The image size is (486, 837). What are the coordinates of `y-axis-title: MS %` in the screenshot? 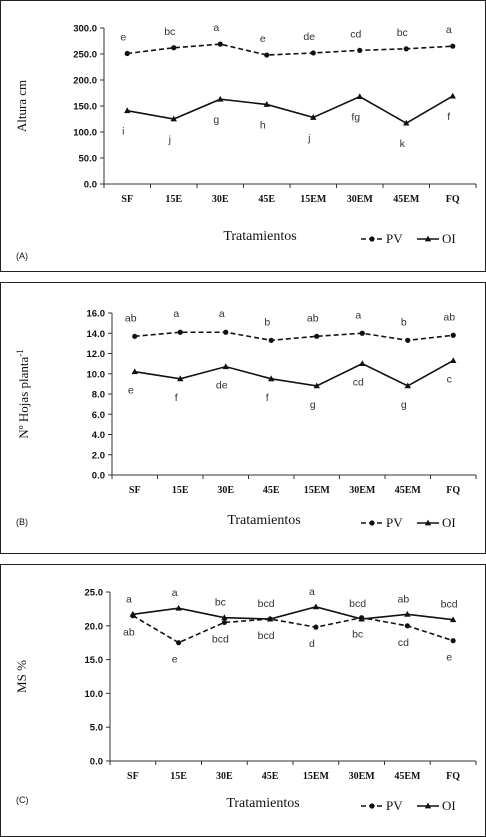 It's located at (21, 676).